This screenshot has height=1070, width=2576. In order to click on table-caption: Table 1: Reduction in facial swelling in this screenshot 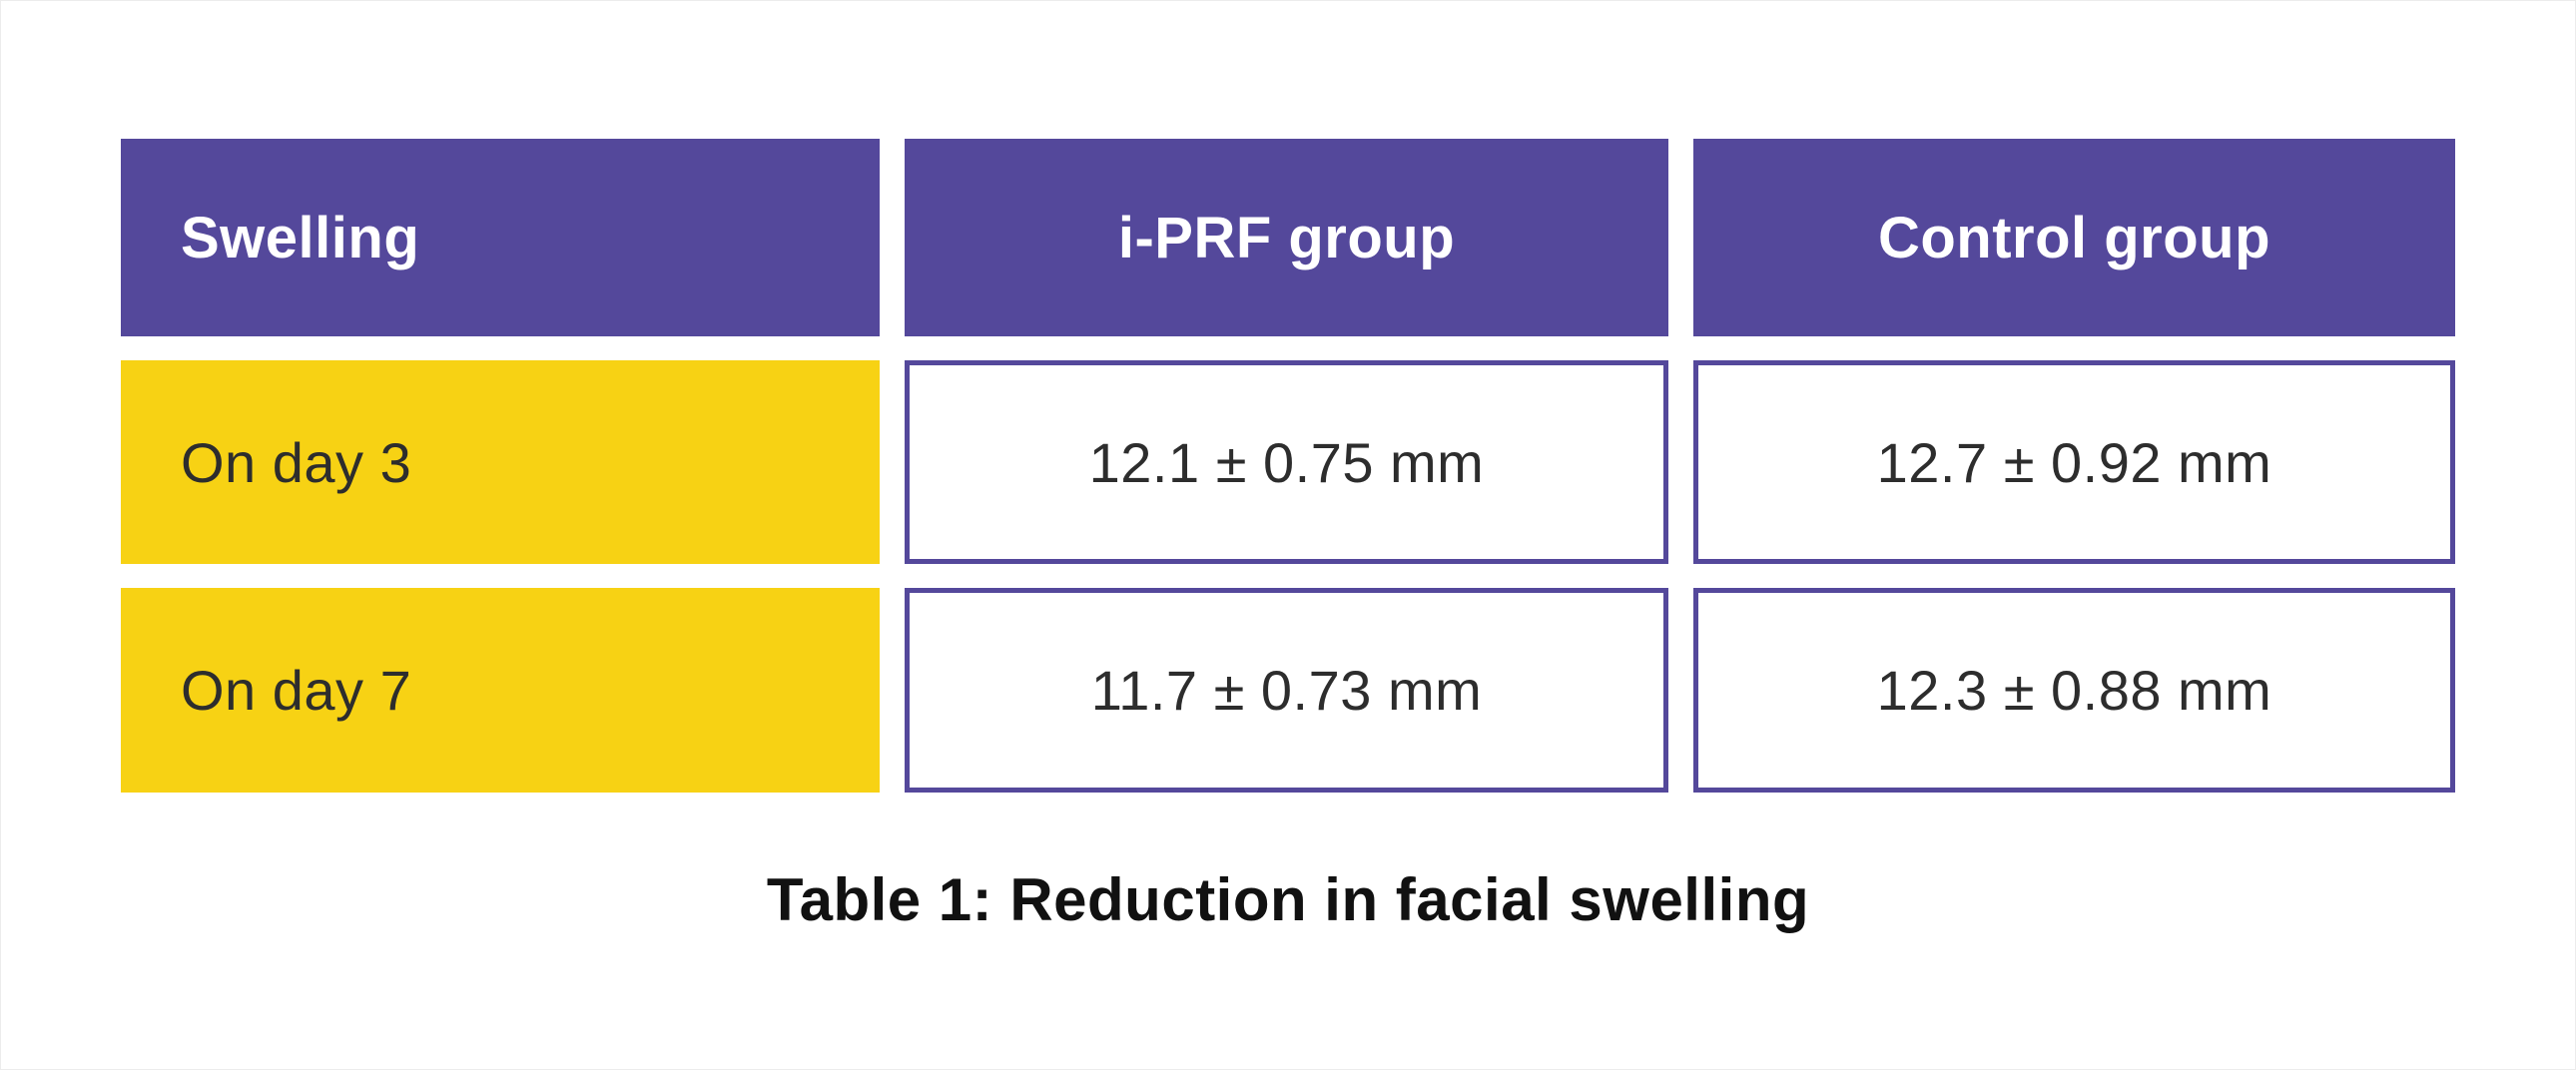, I will do `click(1288, 899)`.